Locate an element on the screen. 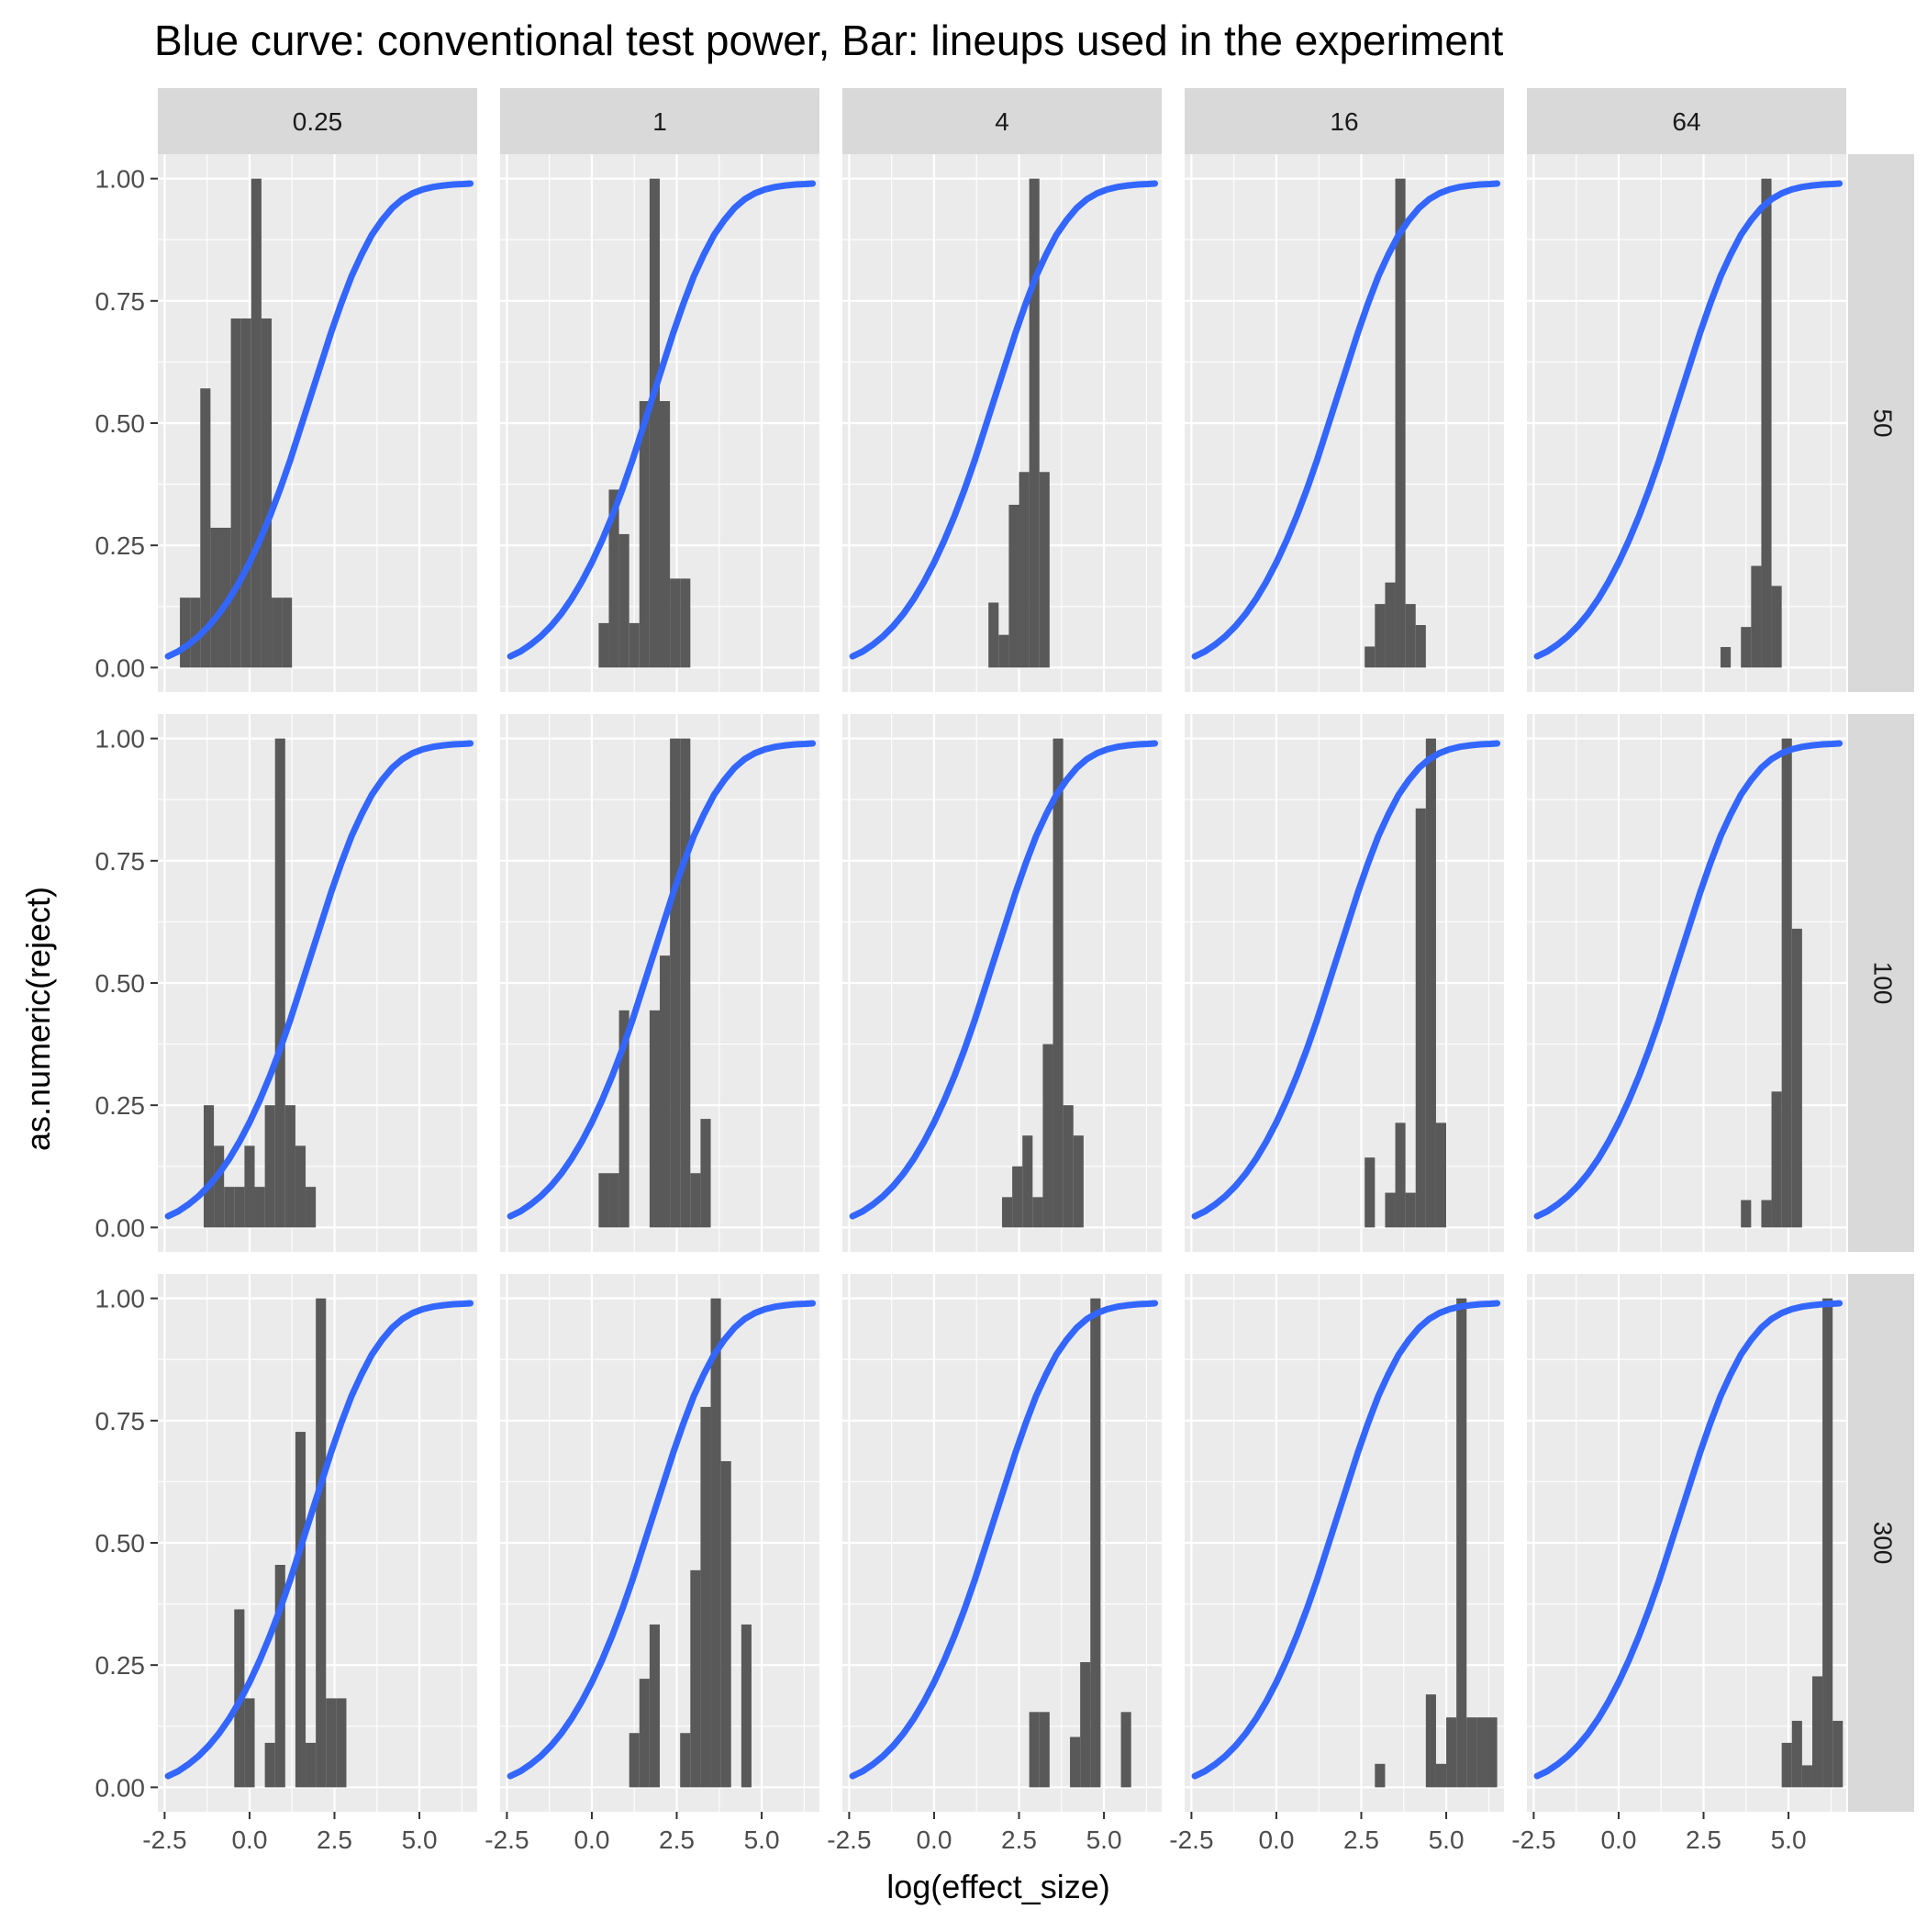 This screenshot has width=1927, height=1932. row-strip-label-2: 300 is located at coordinates (1883, 1543).